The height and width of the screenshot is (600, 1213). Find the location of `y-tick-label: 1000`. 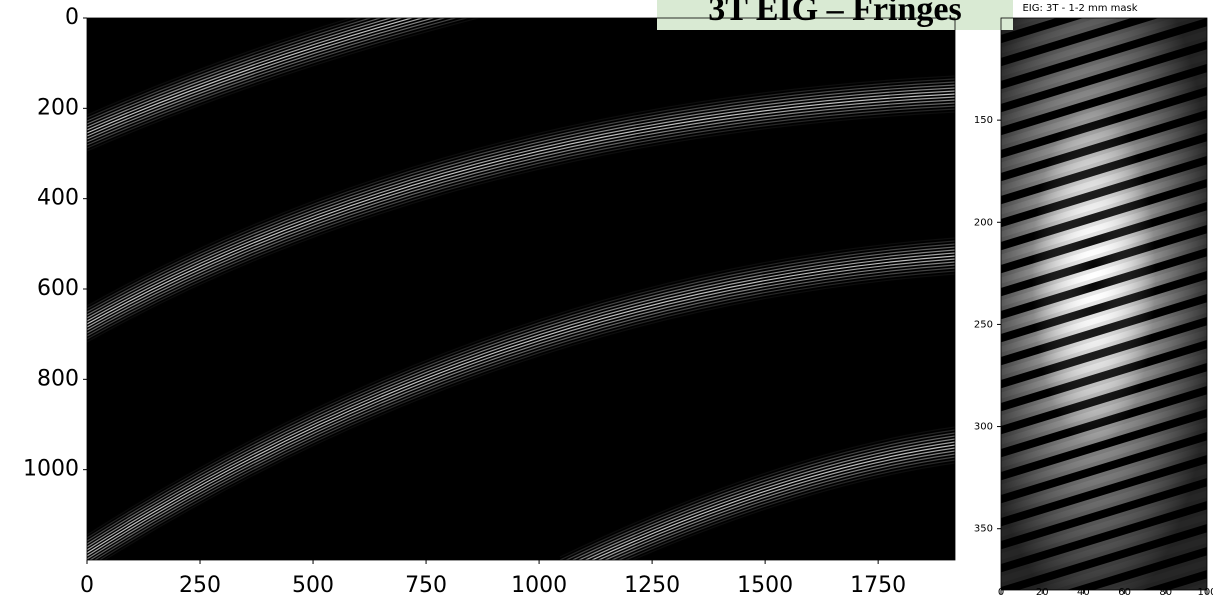

y-tick-label: 1000 is located at coordinates (51, 469).